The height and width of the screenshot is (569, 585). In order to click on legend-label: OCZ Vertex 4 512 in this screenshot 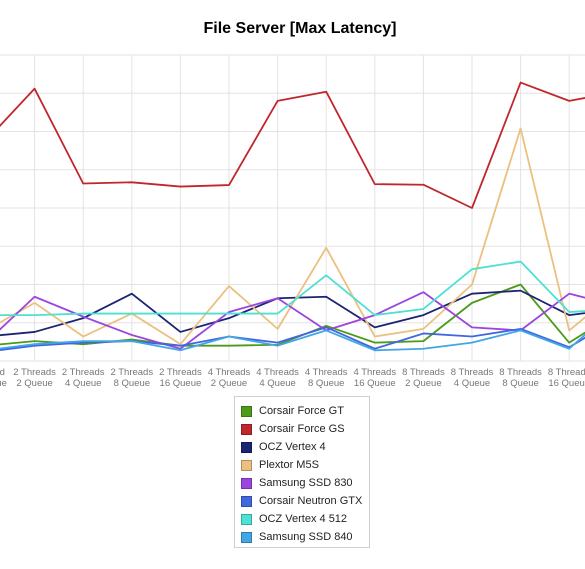, I will do `click(303, 519)`.